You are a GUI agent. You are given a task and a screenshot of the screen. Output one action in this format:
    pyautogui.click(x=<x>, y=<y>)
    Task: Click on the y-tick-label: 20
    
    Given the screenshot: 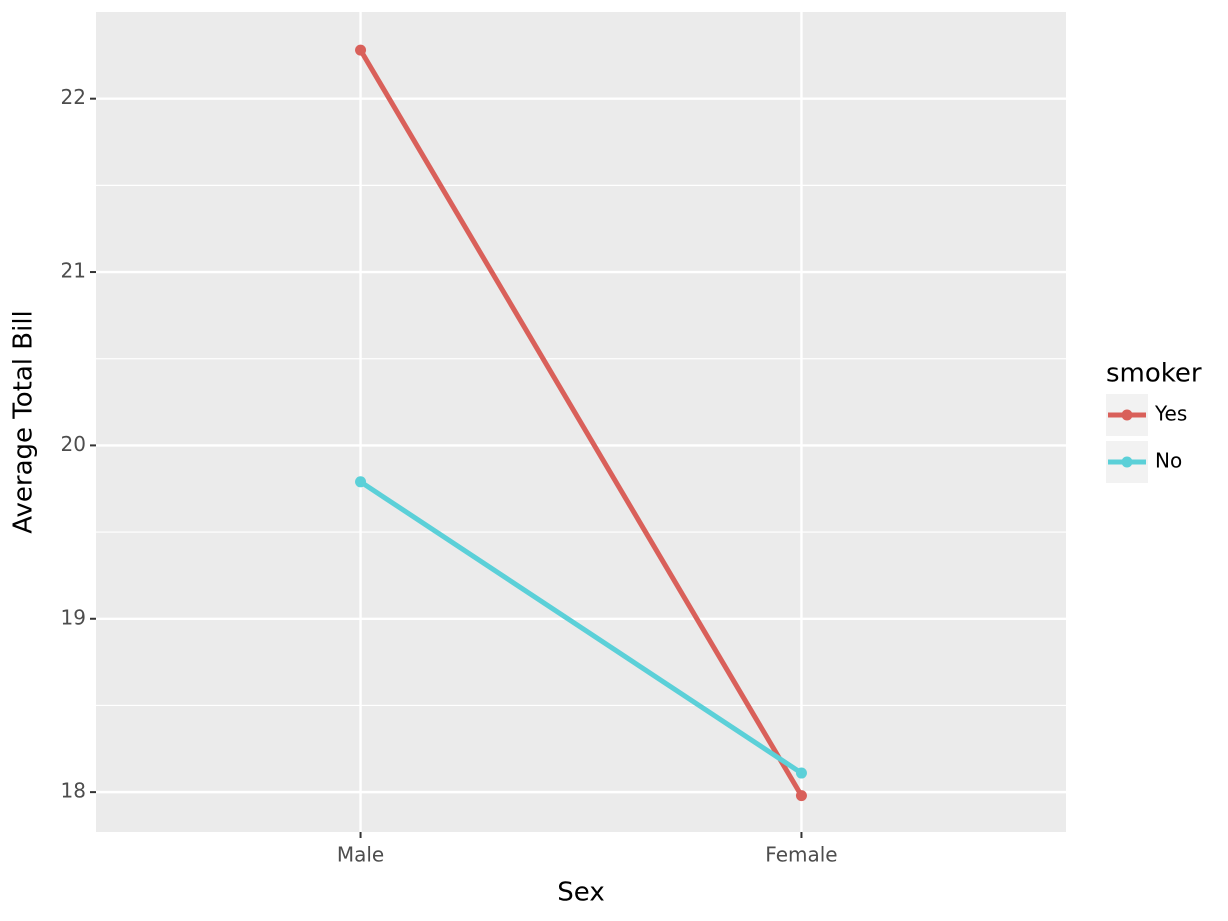 What is the action you would take?
    pyautogui.click(x=73, y=444)
    